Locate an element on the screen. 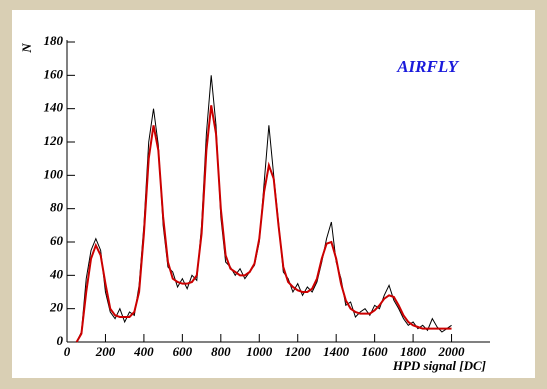 This screenshot has width=547, height=389. x-axis-label: HPD signal [DC] is located at coordinates (439, 365).